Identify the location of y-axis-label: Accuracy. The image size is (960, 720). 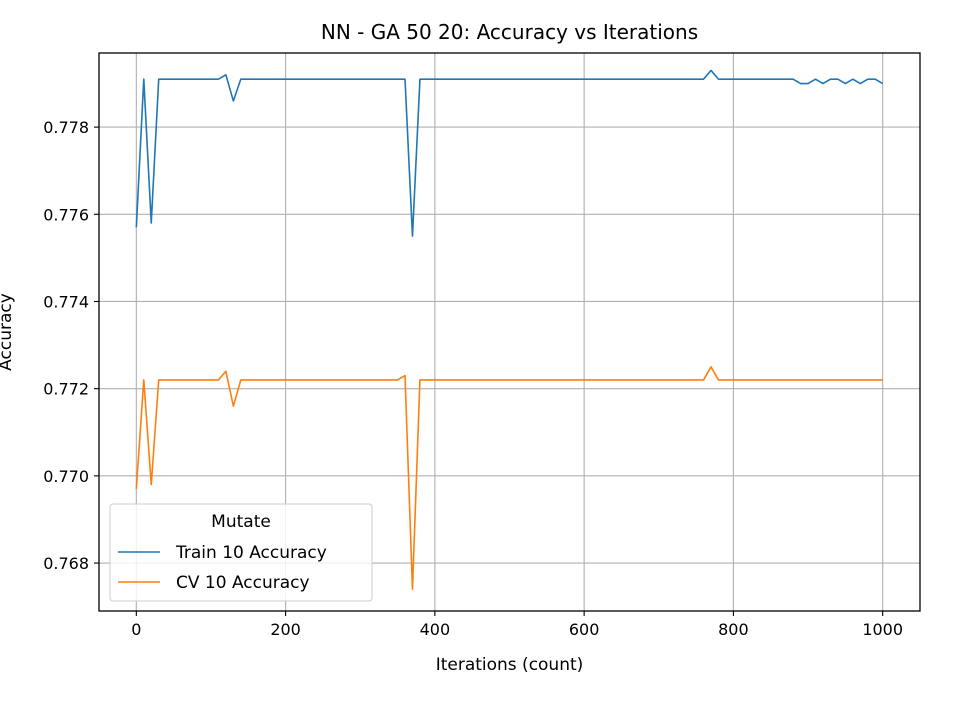
(8, 332).